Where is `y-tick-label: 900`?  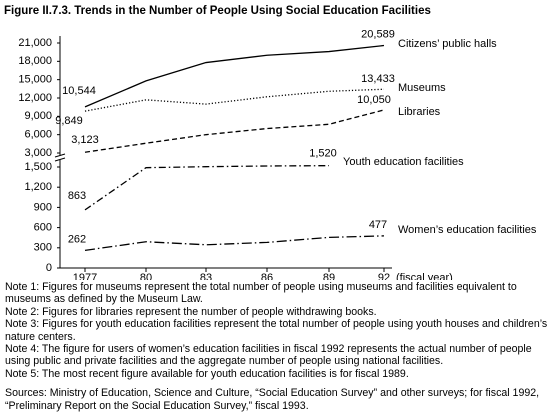 y-tick-label: 900 is located at coordinates (43, 207).